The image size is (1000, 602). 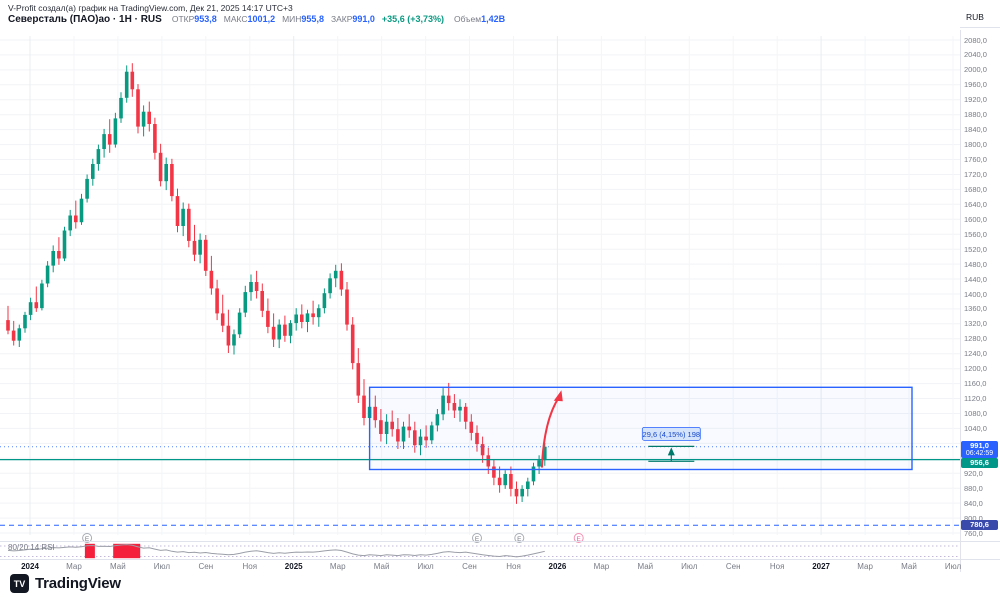 What do you see at coordinates (975, 189) in the screenshot?
I see `price-axis-label: 1680,0` at bounding box center [975, 189].